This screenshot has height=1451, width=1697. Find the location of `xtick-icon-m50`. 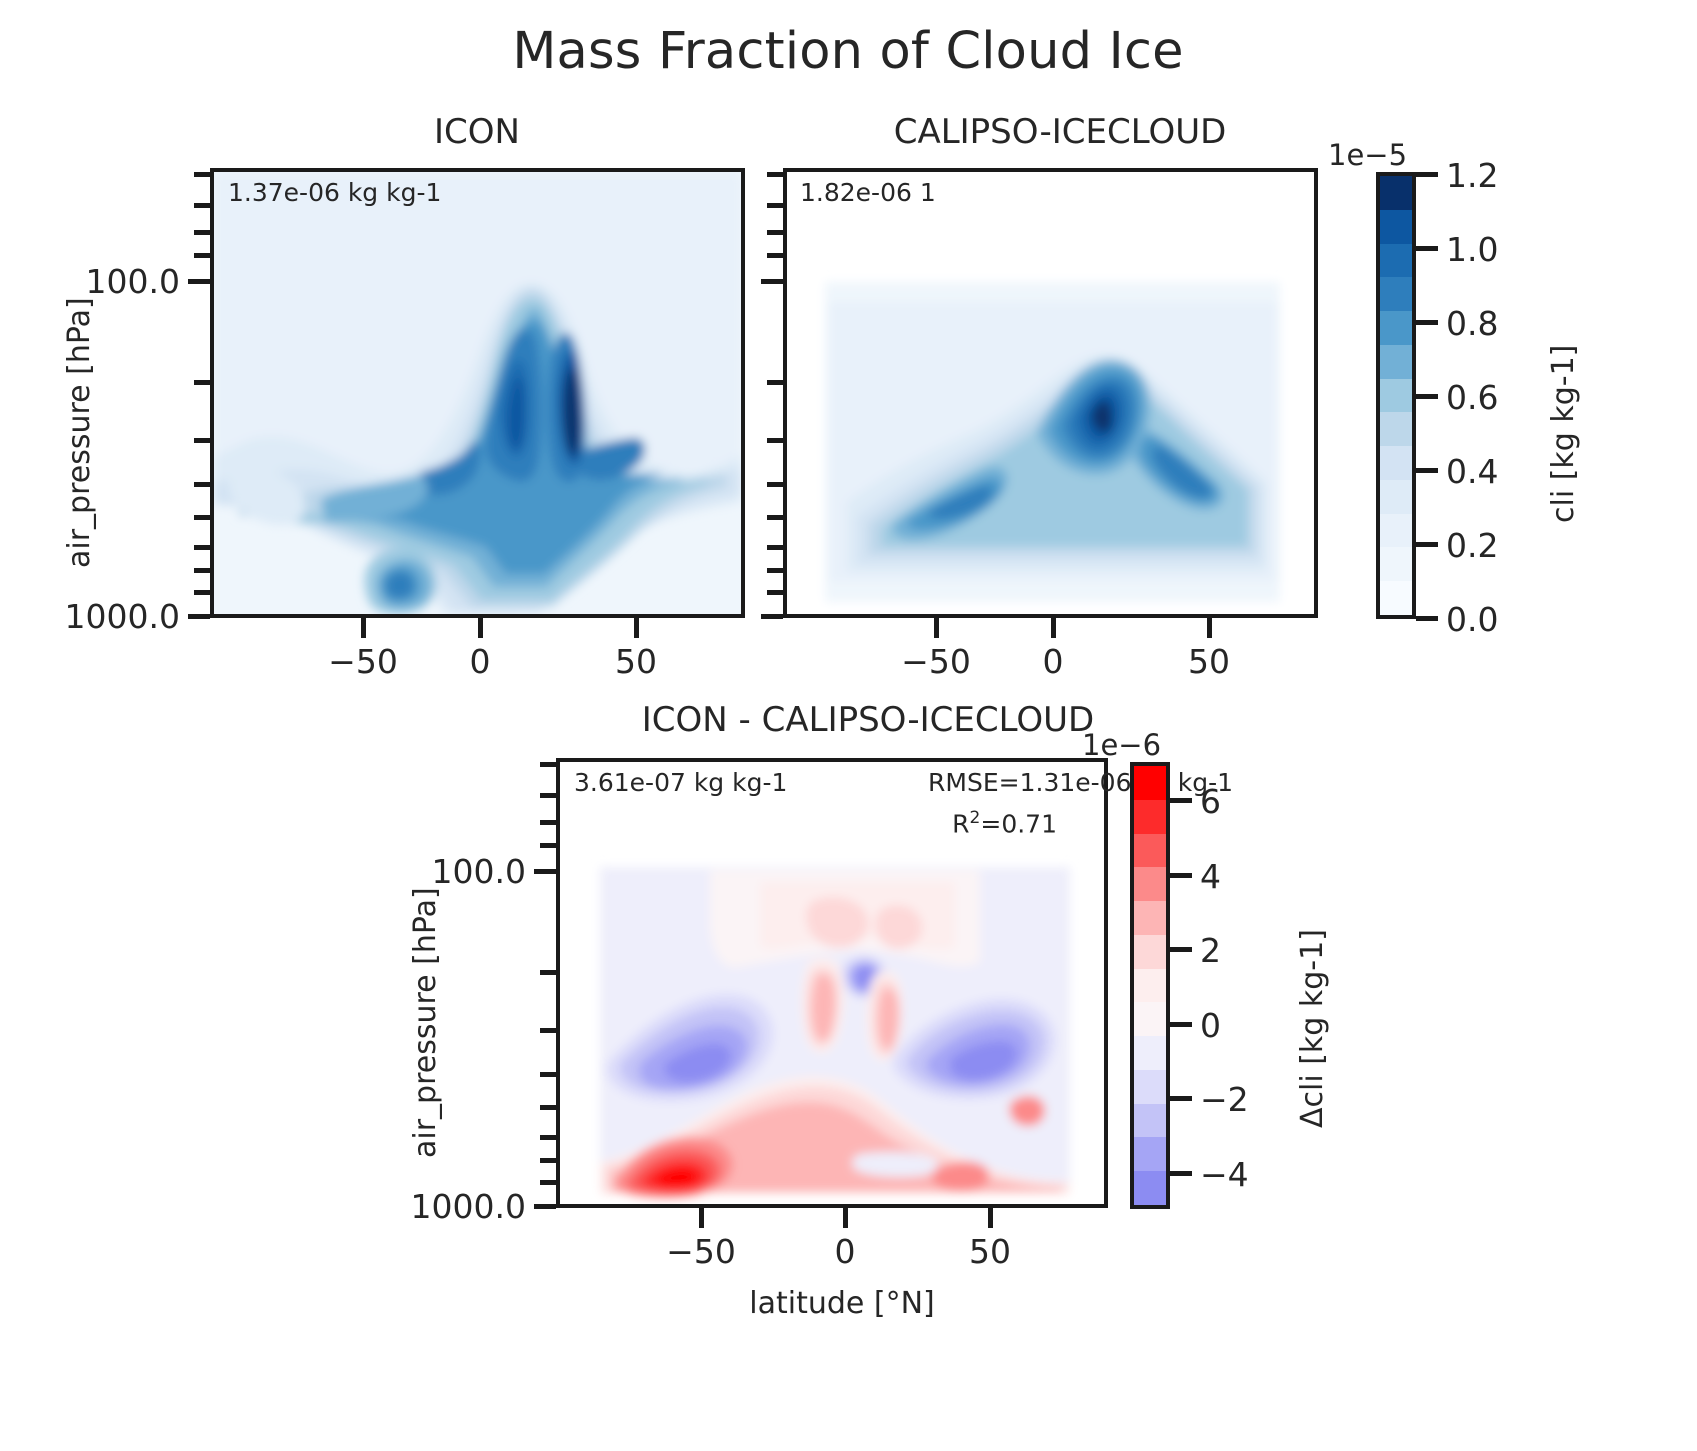

xtick-icon-m50 is located at coordinates (363, 628).